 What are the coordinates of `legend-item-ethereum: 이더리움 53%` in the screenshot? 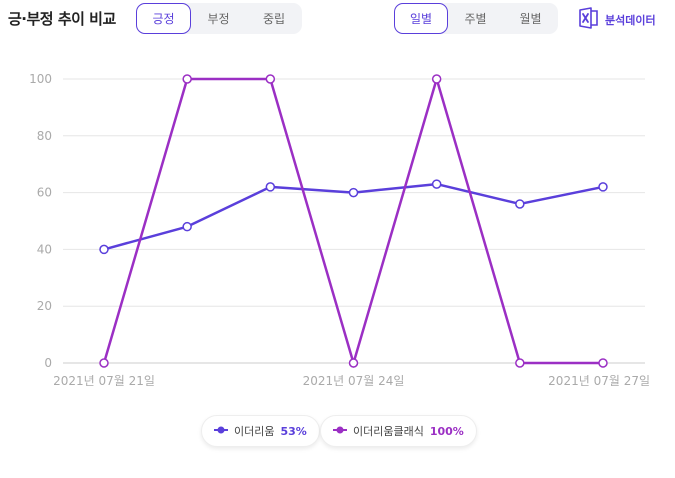 It's located at (260, 431).